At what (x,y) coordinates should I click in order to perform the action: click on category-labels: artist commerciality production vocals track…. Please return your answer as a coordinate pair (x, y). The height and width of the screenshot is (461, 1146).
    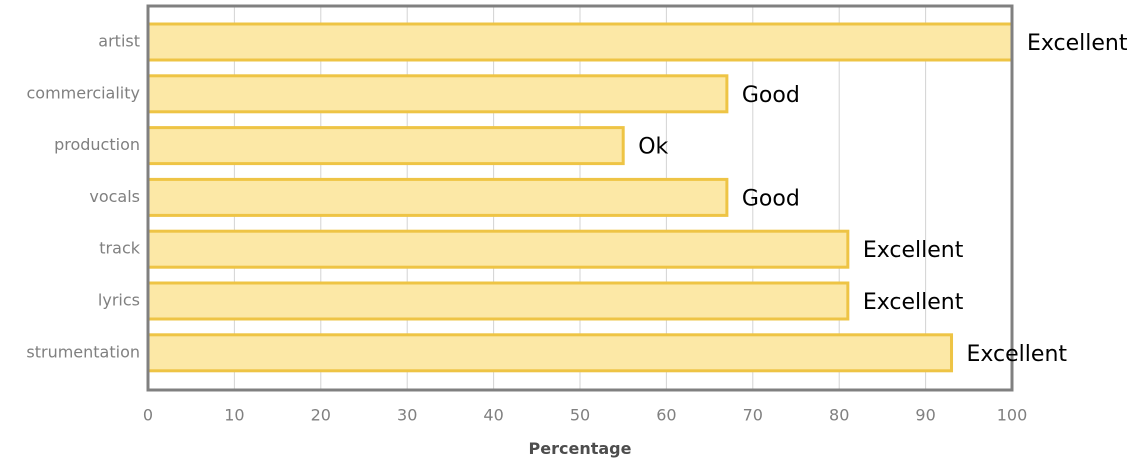
    Looking at the image, I should click on (83, 197).